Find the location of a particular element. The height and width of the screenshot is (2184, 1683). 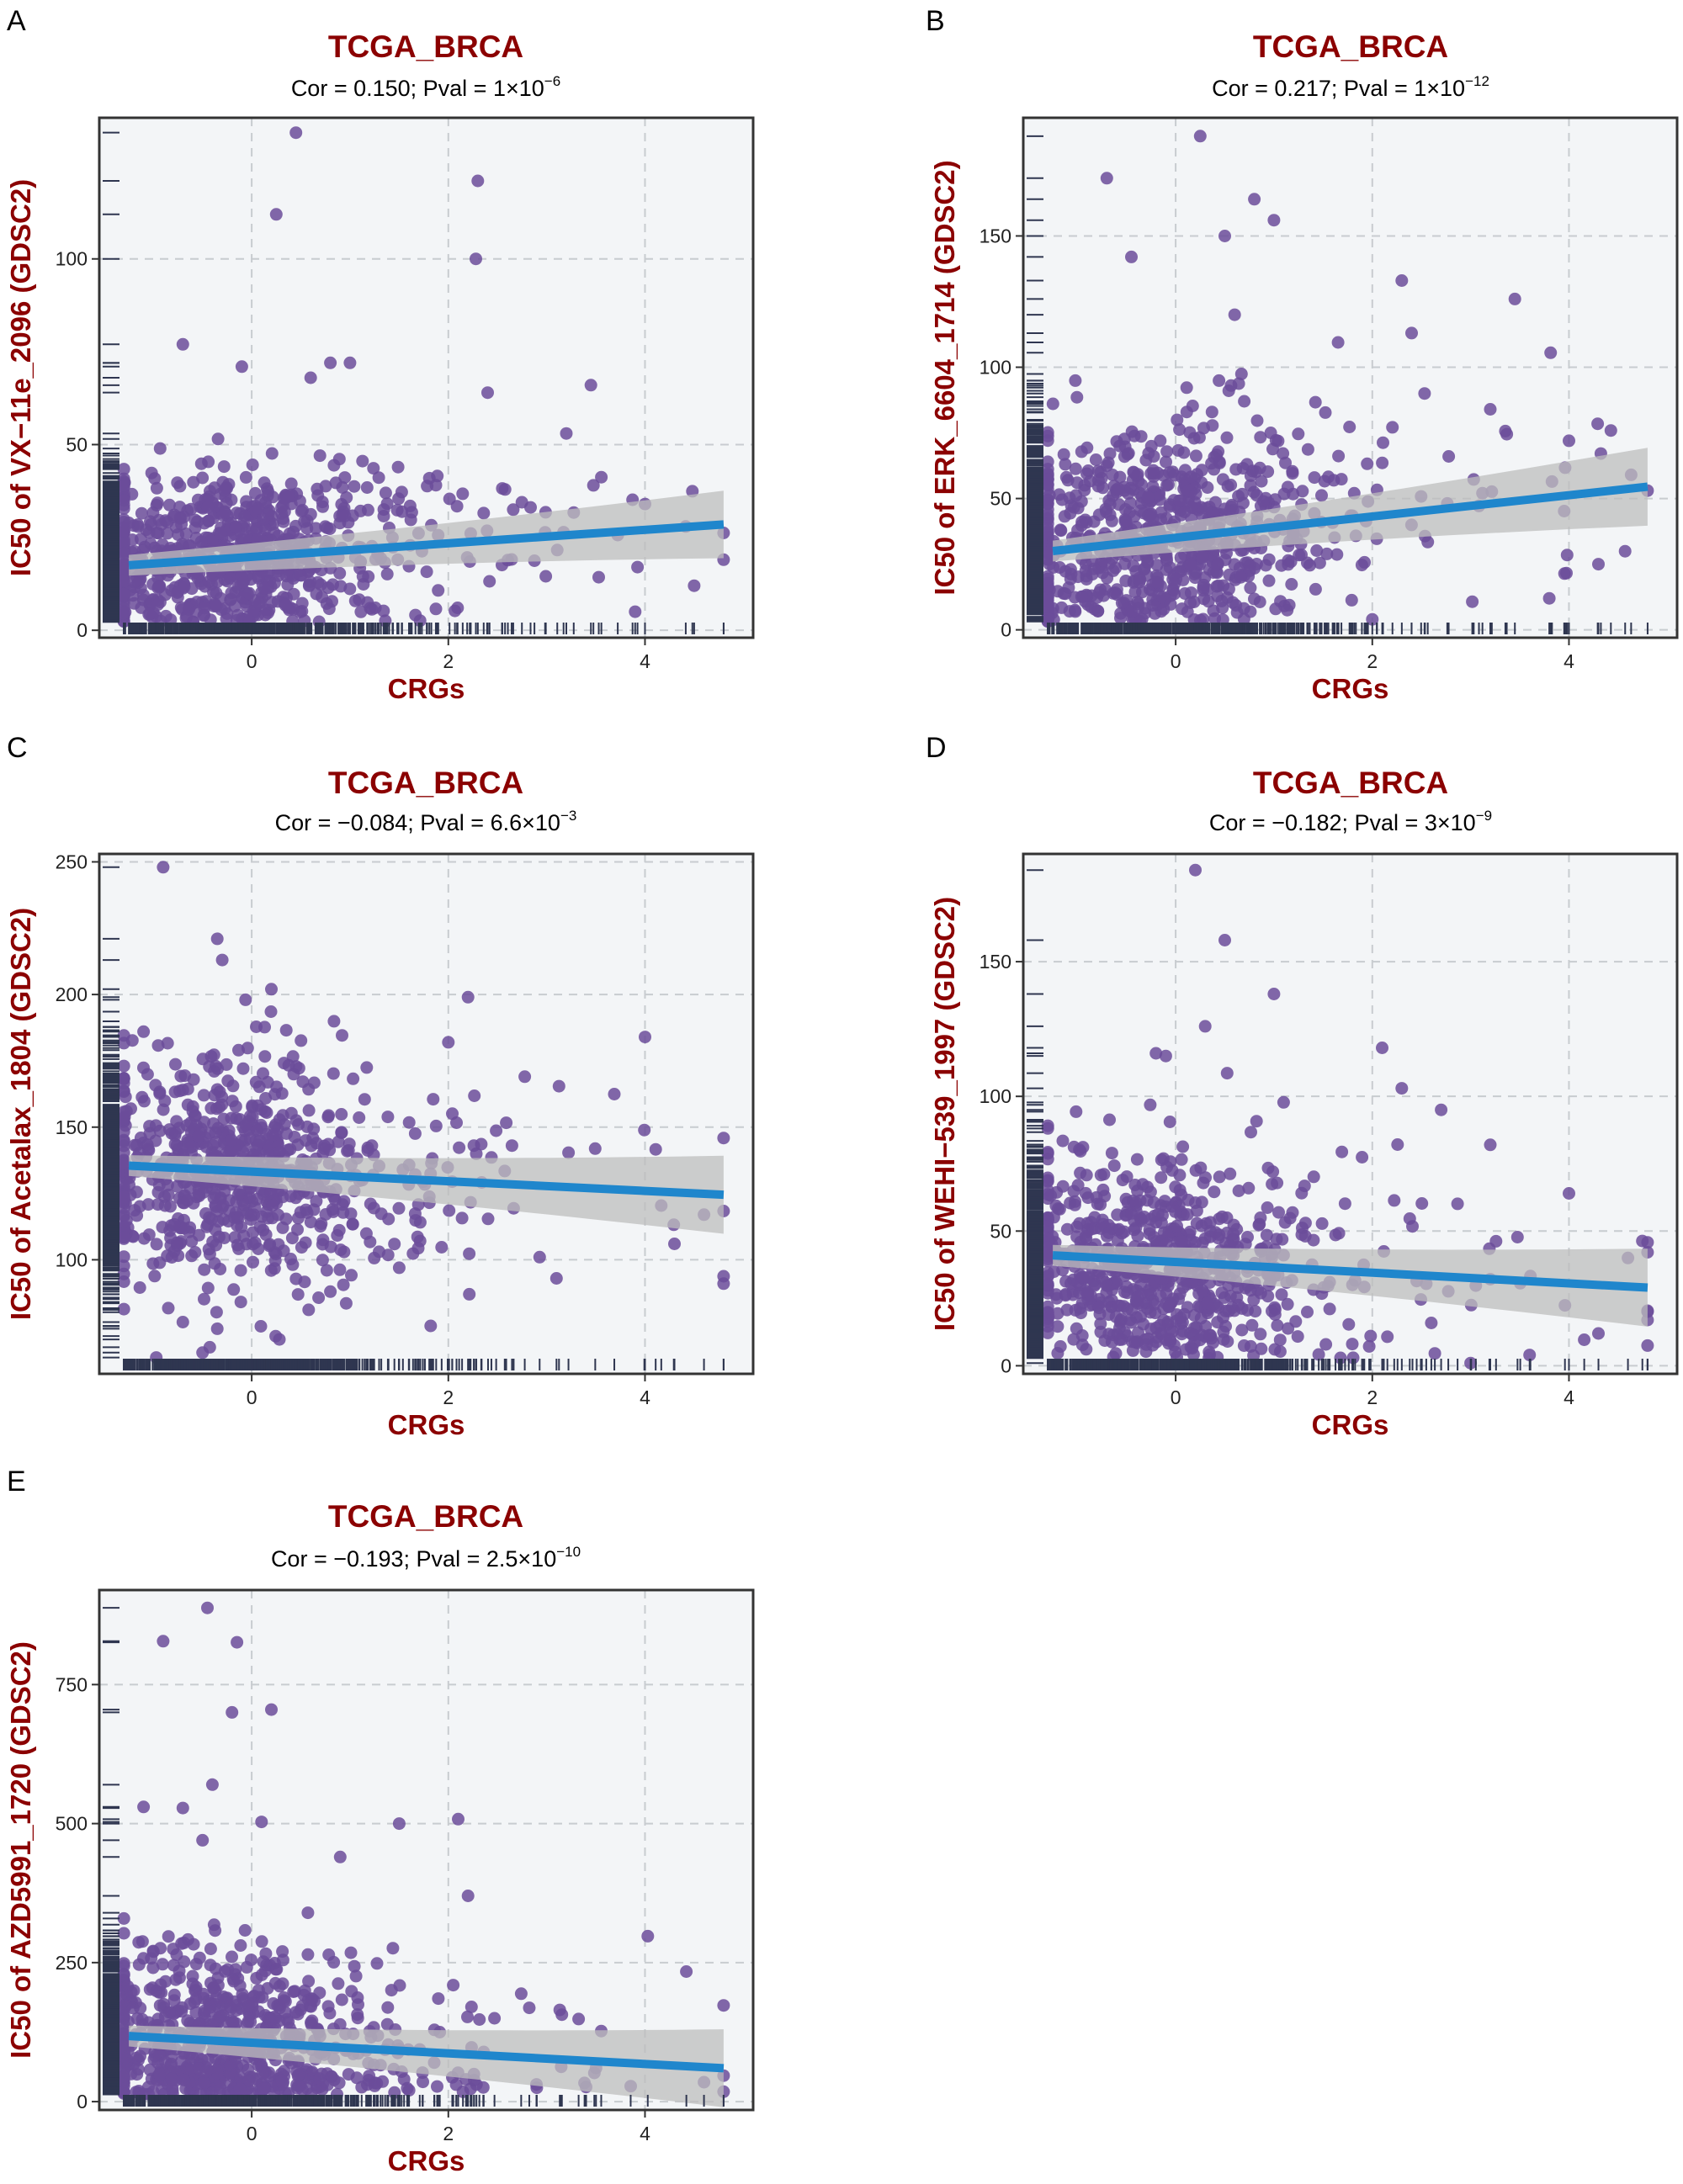

scatter-points is located at coordinates (1347, 379).